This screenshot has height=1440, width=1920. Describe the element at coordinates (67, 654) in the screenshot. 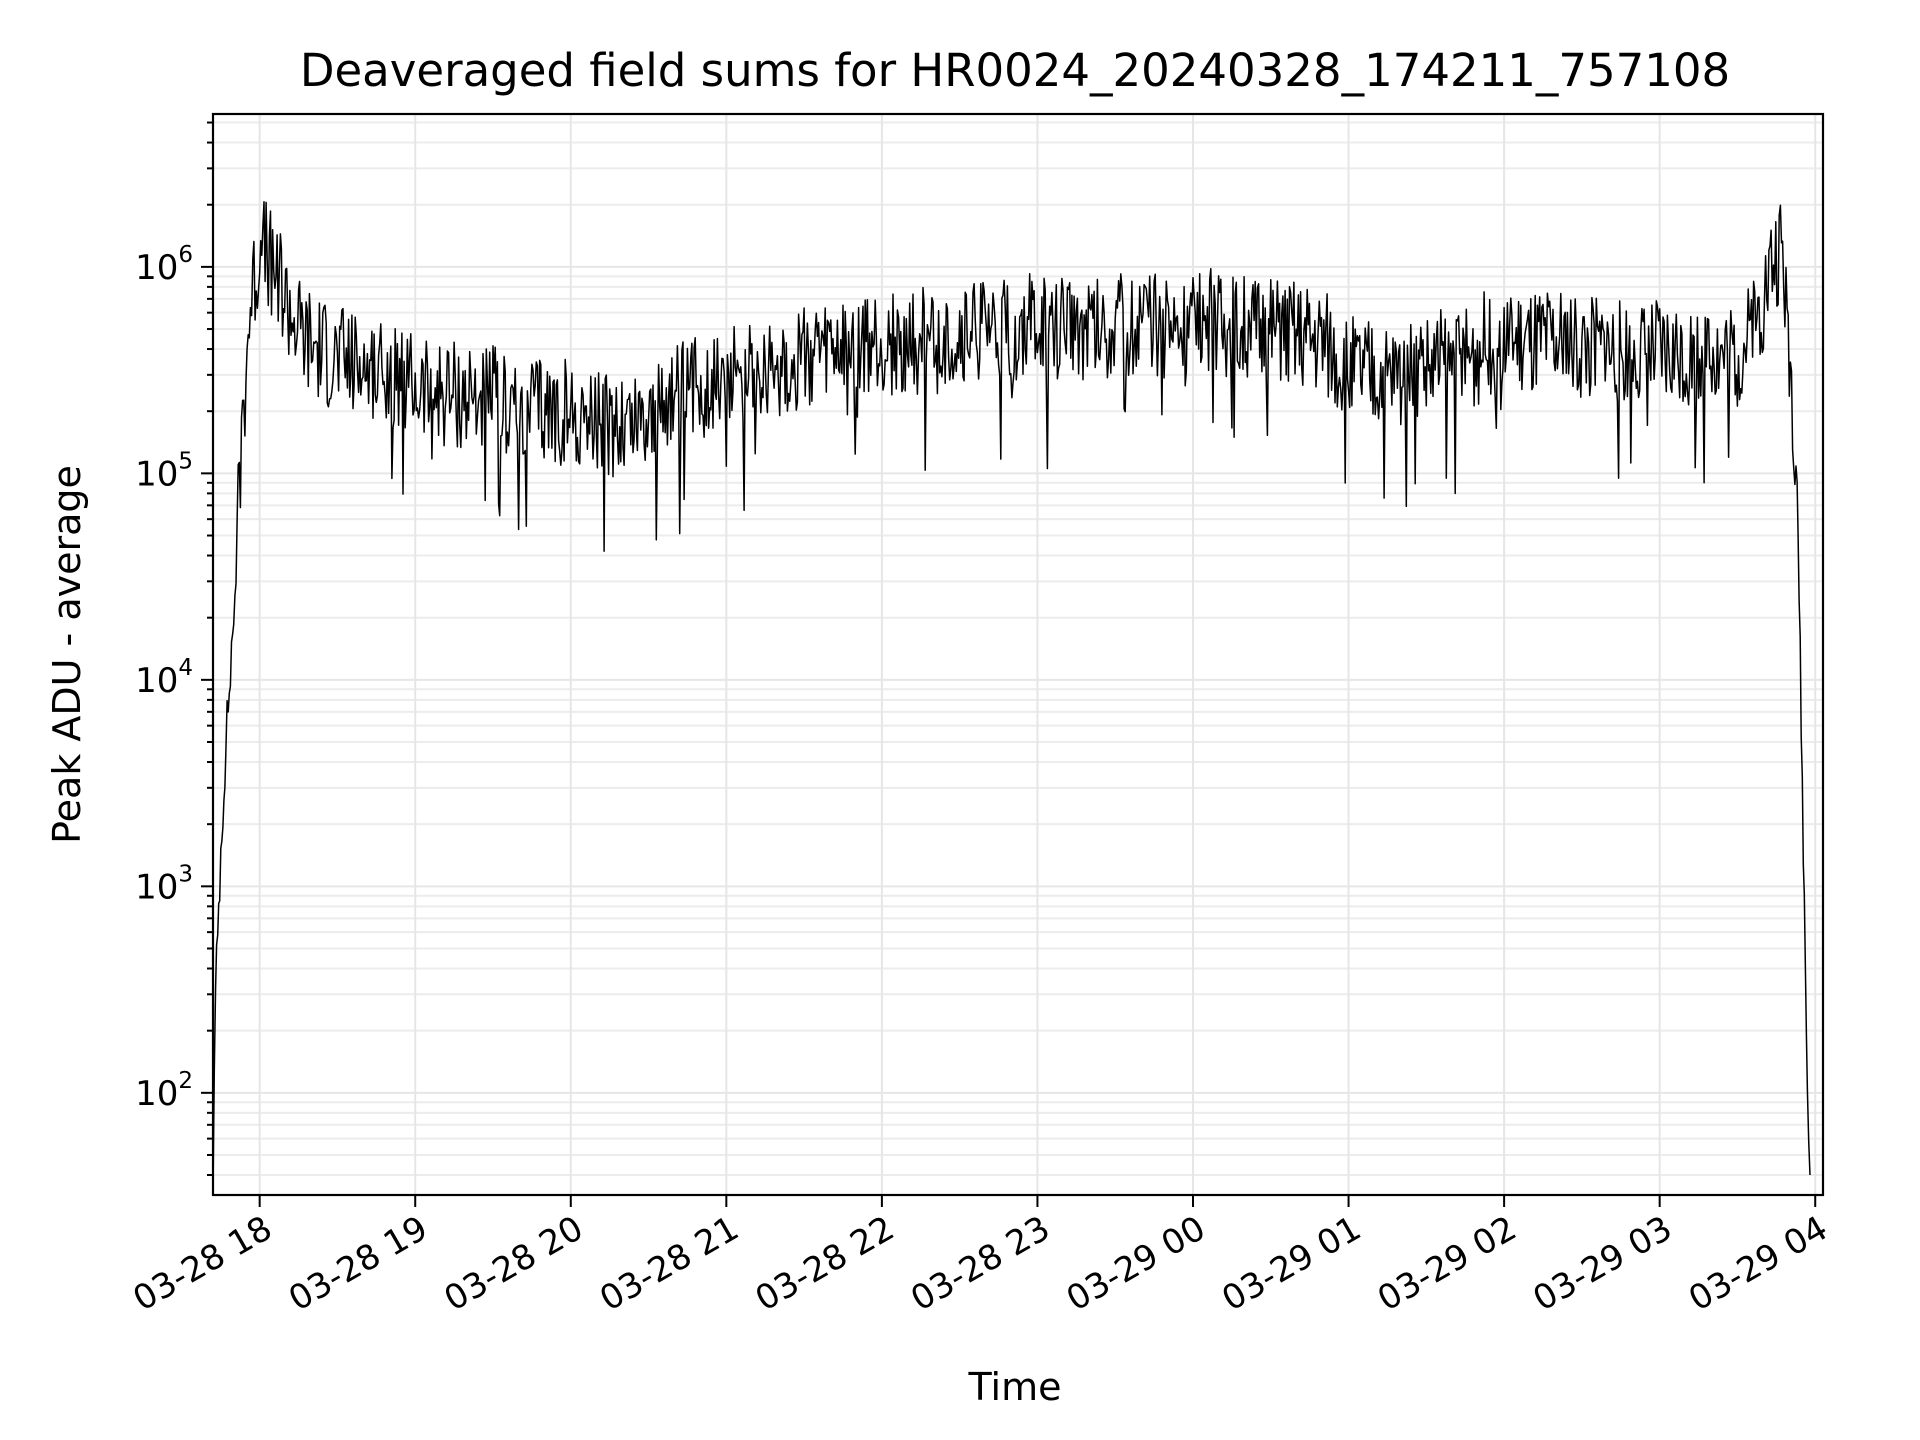

I see `y-axis-label: Peak ADU - average` at that location.